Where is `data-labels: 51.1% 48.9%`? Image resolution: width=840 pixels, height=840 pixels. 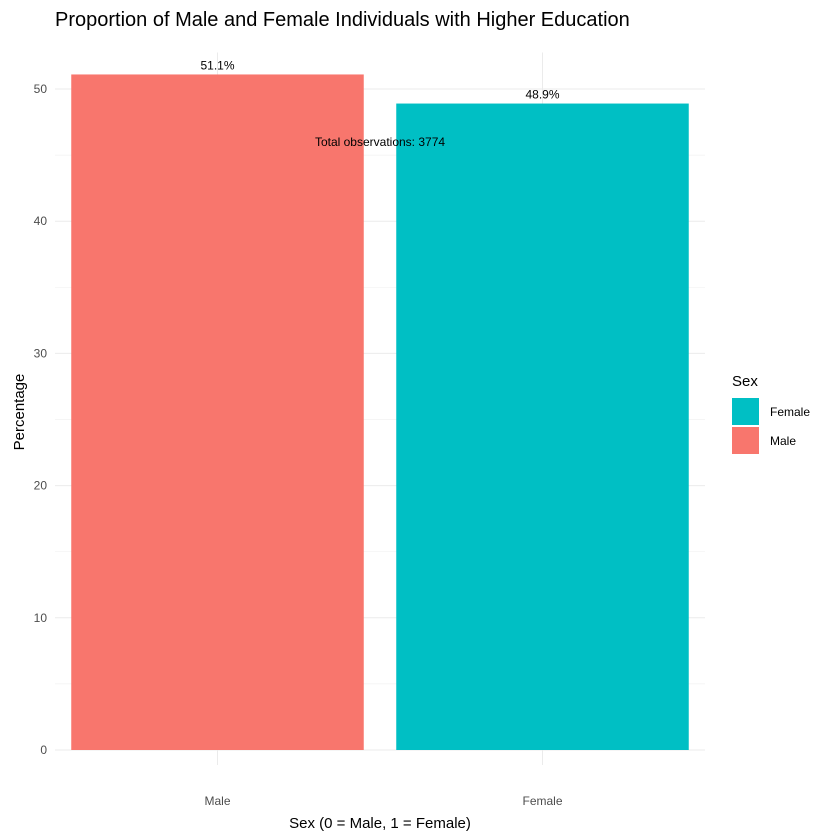 data-labels: 51.1% 48.9% is located at coordinates (379, 79).